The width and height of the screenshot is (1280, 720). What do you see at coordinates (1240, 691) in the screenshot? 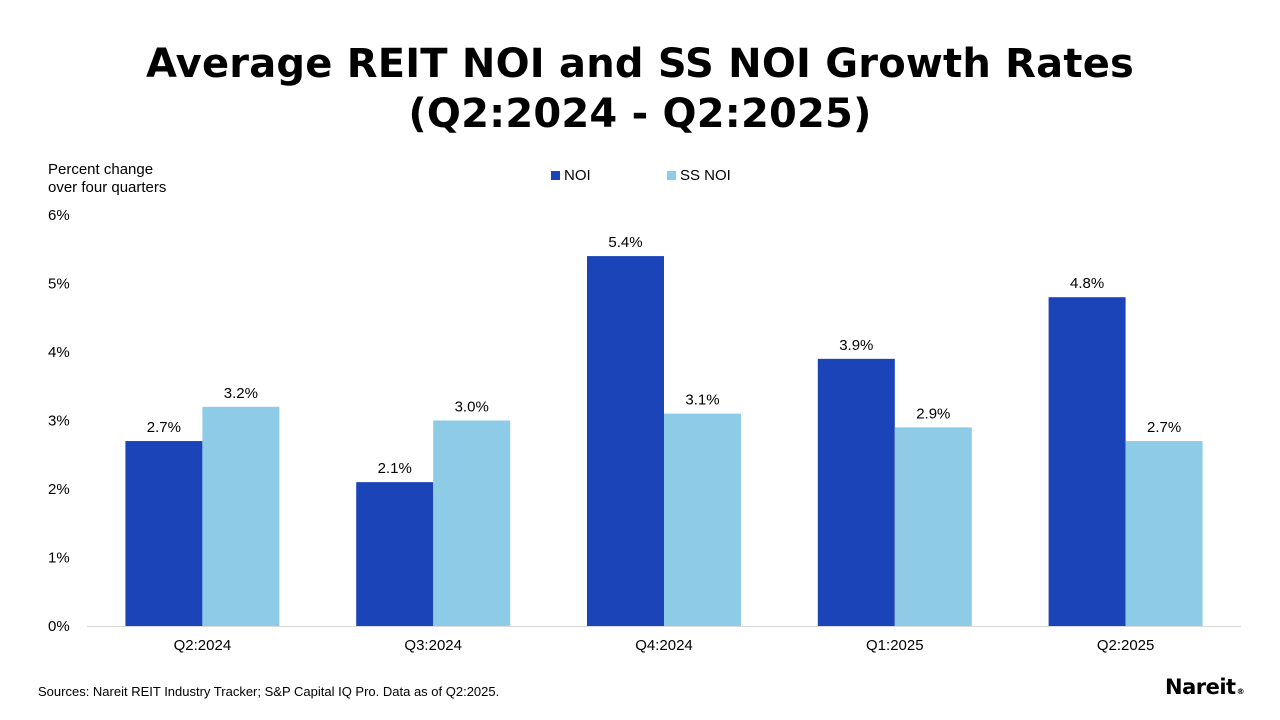
I see `logo-registered-mark: ®` at bounding box center [1240, 691].